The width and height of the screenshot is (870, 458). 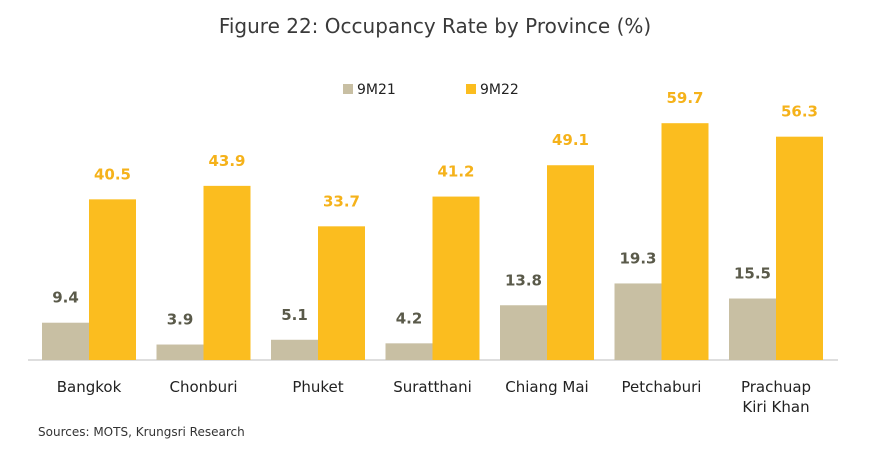 I want to click on legend-swatch-9m22, so click(x=471, y=89).